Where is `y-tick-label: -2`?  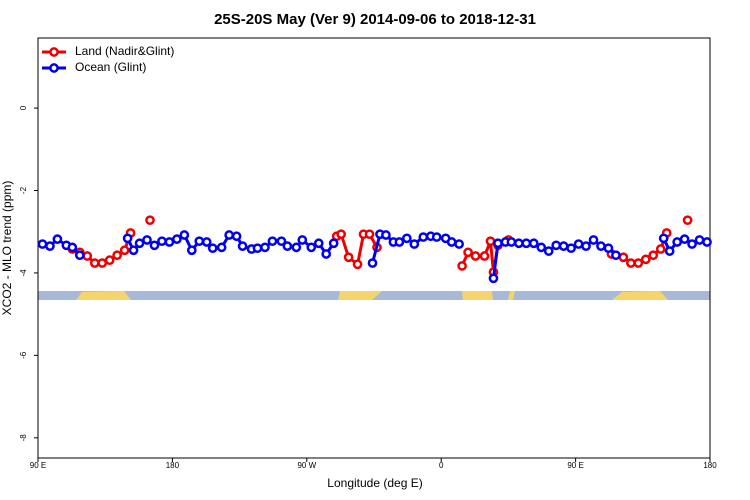 y-tick-label: -2 is located at coordinates (23, 190).